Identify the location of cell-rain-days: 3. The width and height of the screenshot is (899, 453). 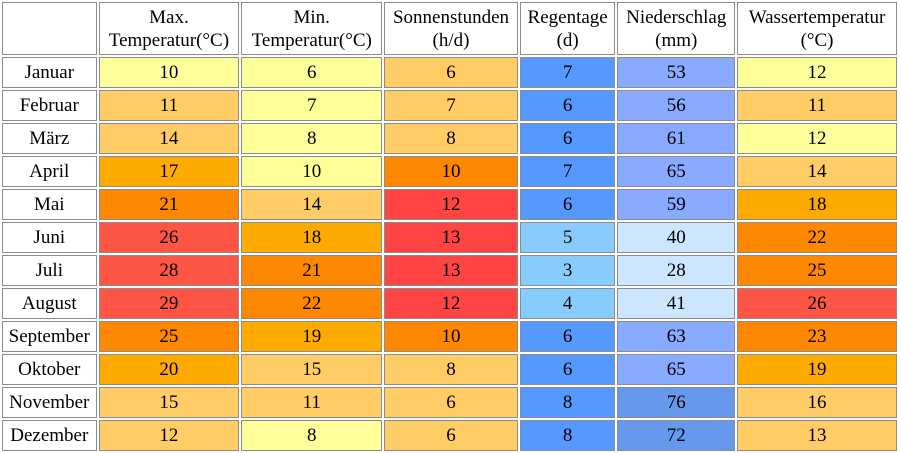
(568, 270).